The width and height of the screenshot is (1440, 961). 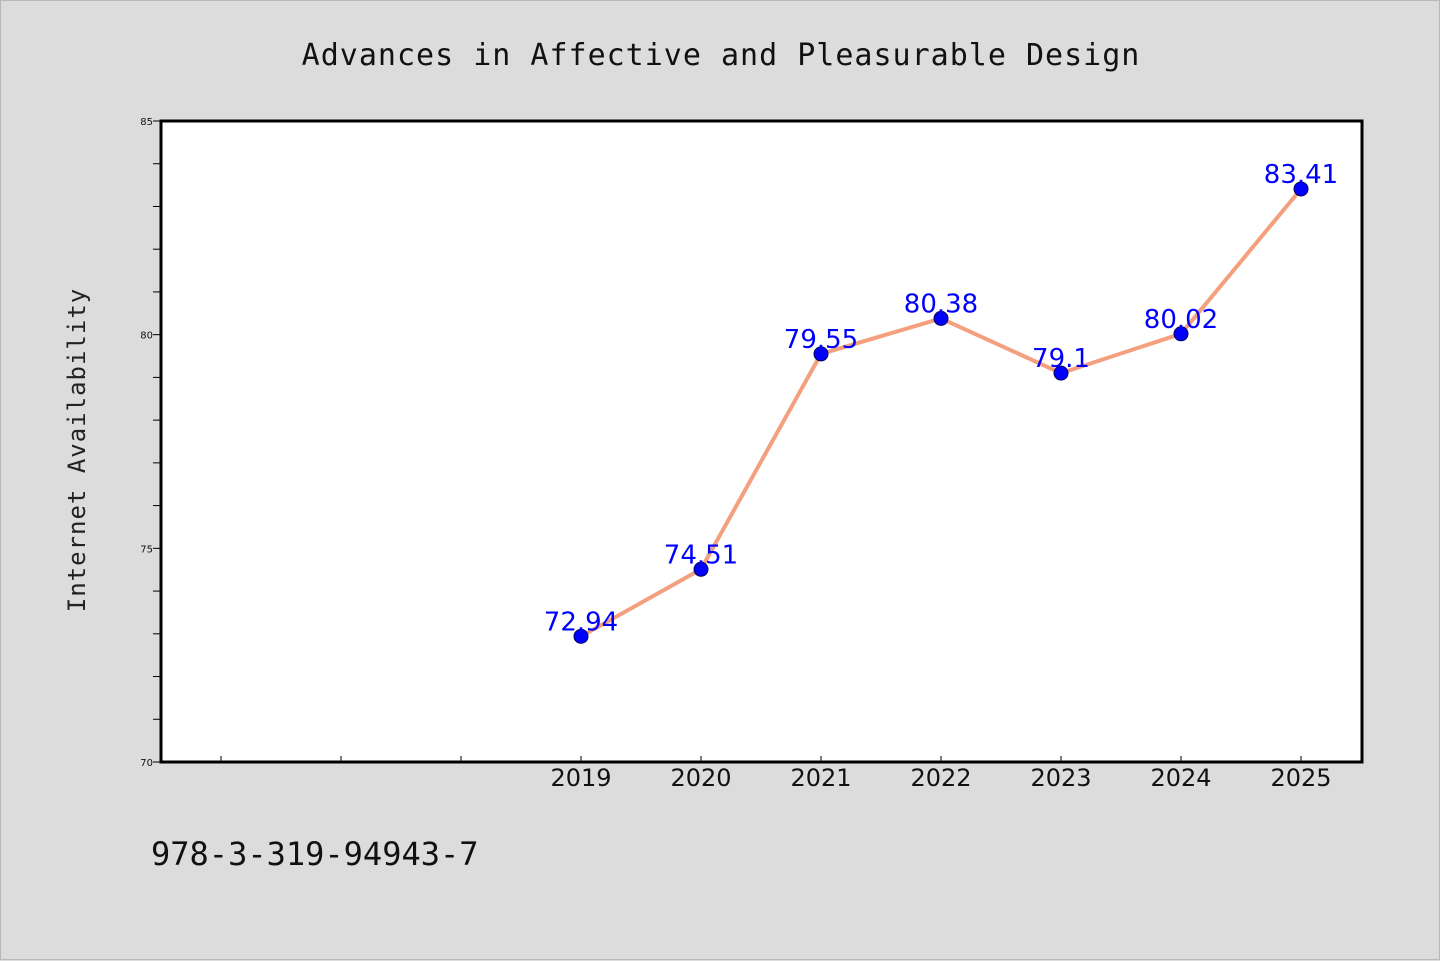 What do you see at coordinates (700, 778) in the screenshot?
I see `x-tick-label: 2020` at bounding box center [700, 778].